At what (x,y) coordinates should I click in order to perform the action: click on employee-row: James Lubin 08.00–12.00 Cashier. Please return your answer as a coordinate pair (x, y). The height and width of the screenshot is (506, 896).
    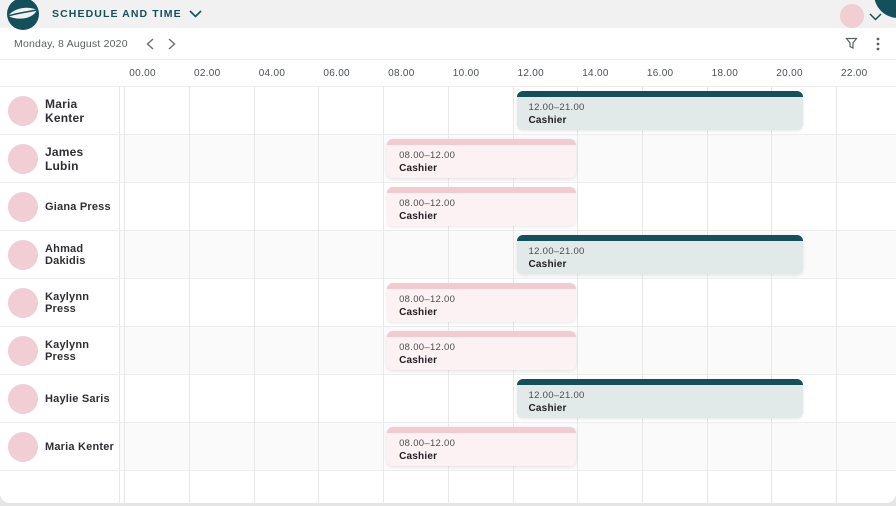
    Looking at the image, I should click on (448, 159).